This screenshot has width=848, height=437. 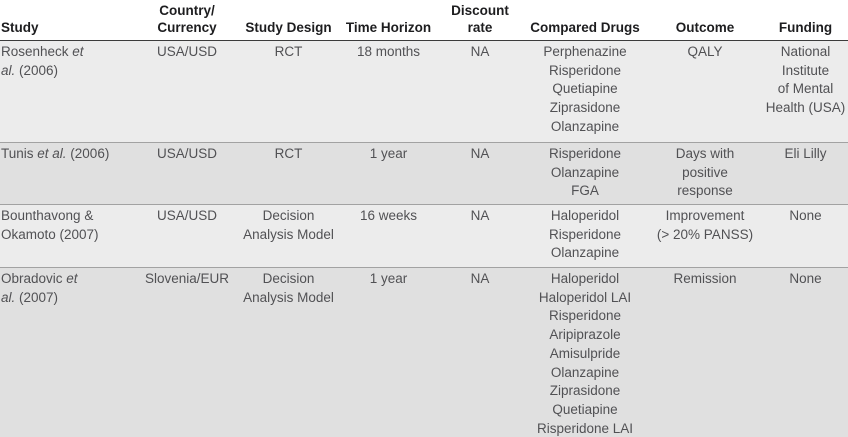 I want to click on cell-study-citation: Rosenheck et al. (2006), so click(x=68, y=92).